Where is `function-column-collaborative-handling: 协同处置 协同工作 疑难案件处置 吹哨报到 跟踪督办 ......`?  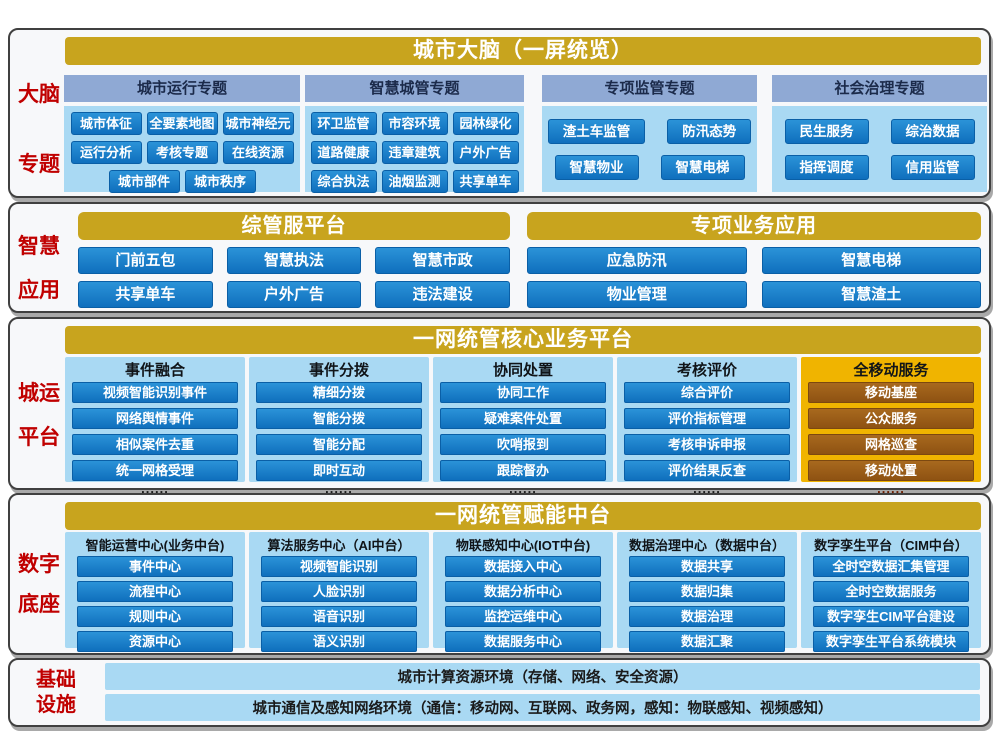
function-column-collaborative-handling: 协同处置 协同工作 疑难案件处置 吹哨报到 跟踪督办 ...... is located at coordinates (523, 426).